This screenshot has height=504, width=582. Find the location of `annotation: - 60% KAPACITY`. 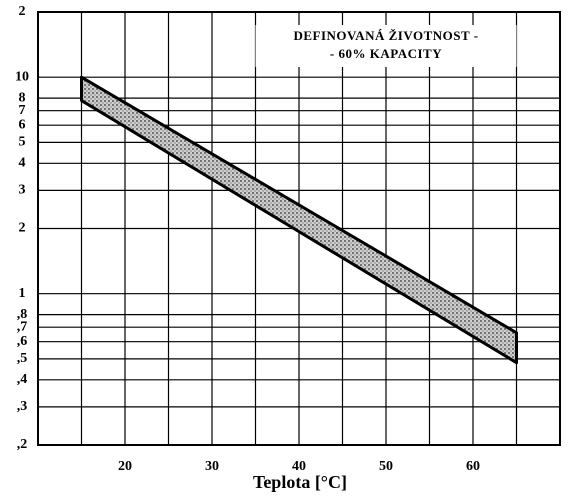

annotation: - 60% KAPACITY is located at coordinates (386, 53).